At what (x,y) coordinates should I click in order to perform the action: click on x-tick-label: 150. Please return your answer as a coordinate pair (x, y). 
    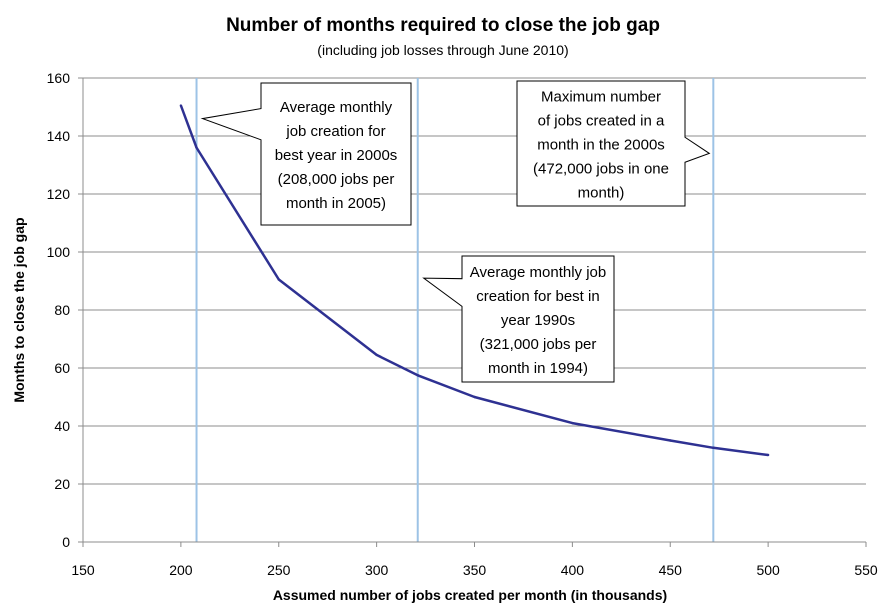
    Looking at the image, I should click on (83, 570).